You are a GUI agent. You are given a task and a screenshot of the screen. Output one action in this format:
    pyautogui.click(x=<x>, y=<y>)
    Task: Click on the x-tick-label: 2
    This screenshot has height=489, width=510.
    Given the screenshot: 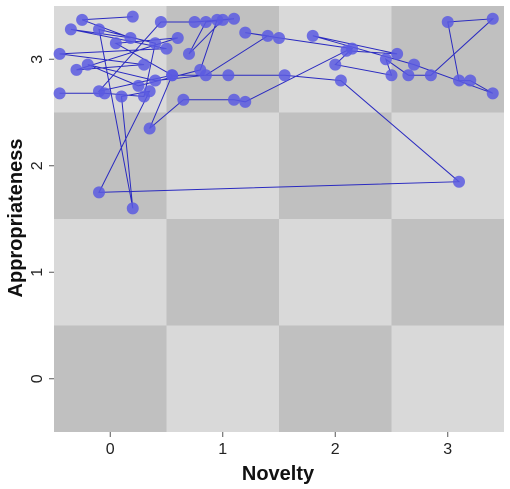 What is the action you would take?
    pyautogui.click(x=335, y=449)
    